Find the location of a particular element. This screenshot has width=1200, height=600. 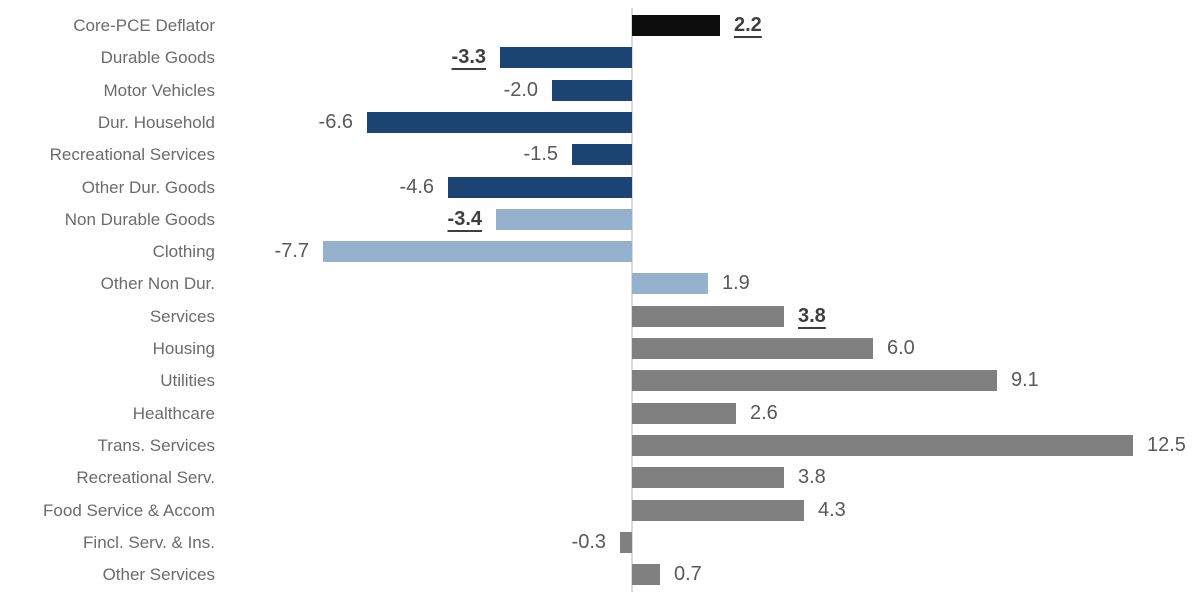

category-label: Motor Vehicles is located at coordinates (159, 90).